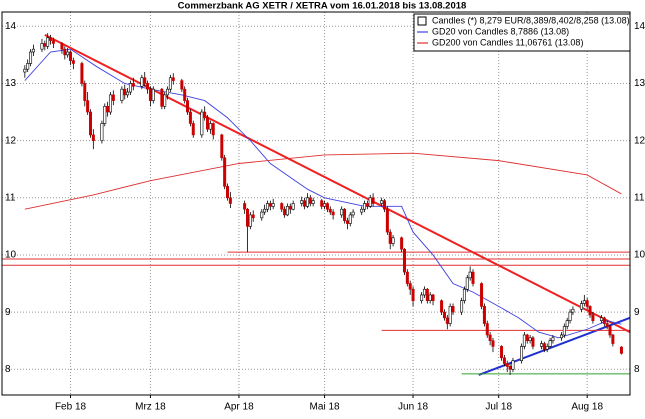 Image resolution: width=645 pixels, height=419 pixels. I want to click on y-tick-label-right: 8, so click(637, 369).